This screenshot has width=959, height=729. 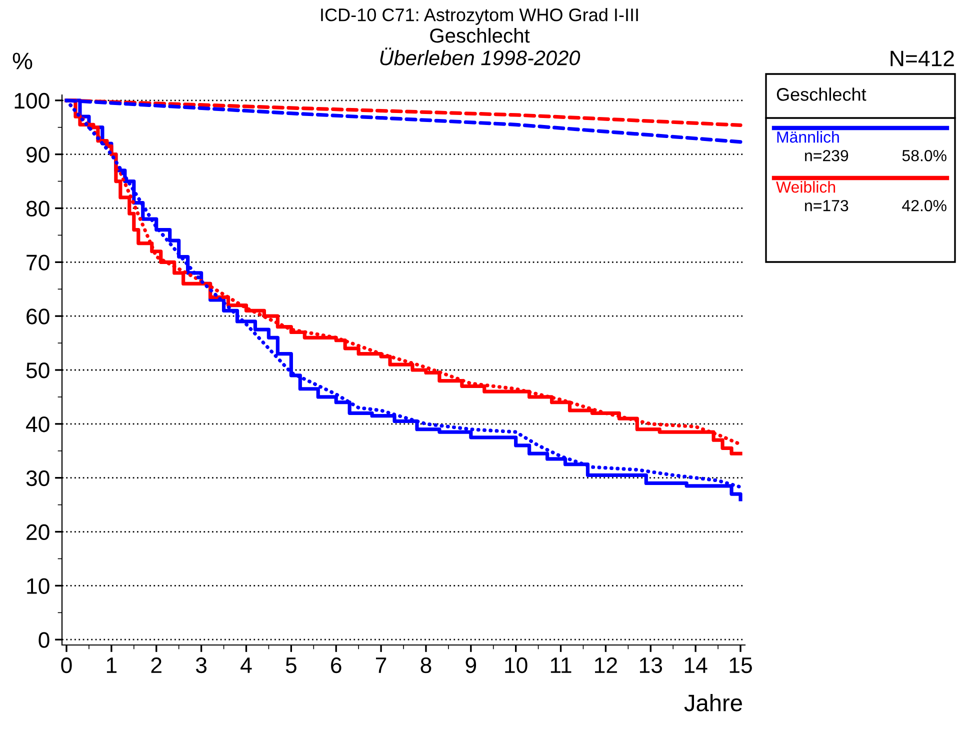 What do you see at coordinates (924, 156) in the screenshot?
I see `text: 58.0%` at bounding box center [924, 156].